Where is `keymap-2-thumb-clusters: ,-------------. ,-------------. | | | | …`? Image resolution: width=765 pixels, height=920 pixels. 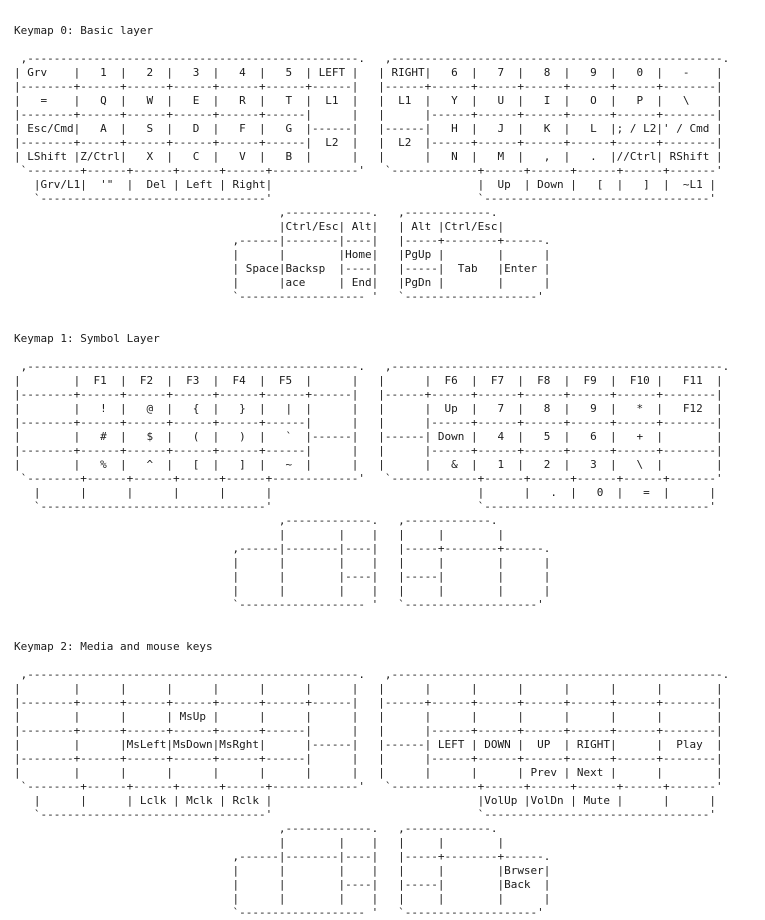 keymap-2-thumb-clusters: ,-------------. ,-------------. | | | | … is located at coordinates (391, 870).